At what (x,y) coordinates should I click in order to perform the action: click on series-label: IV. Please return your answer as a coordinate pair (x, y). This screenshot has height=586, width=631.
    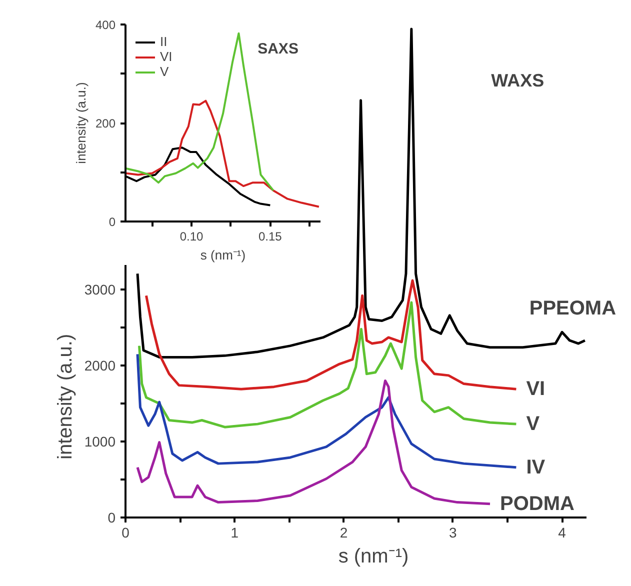
    Looking at the image, I should click on (536, 467).